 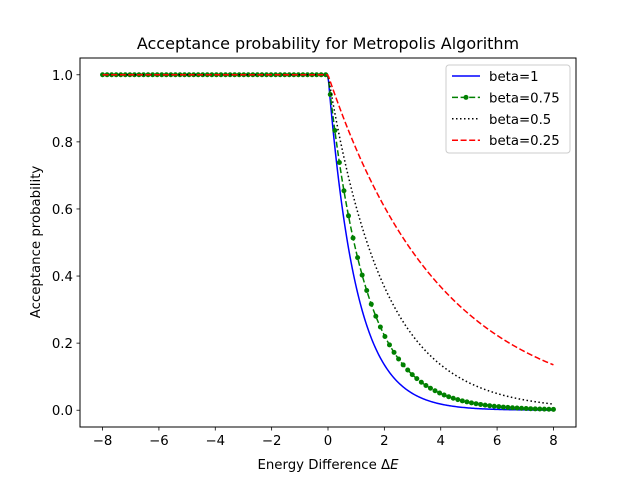 I want to click on y-tick-label: 0.6, so click(x=62, y=210).